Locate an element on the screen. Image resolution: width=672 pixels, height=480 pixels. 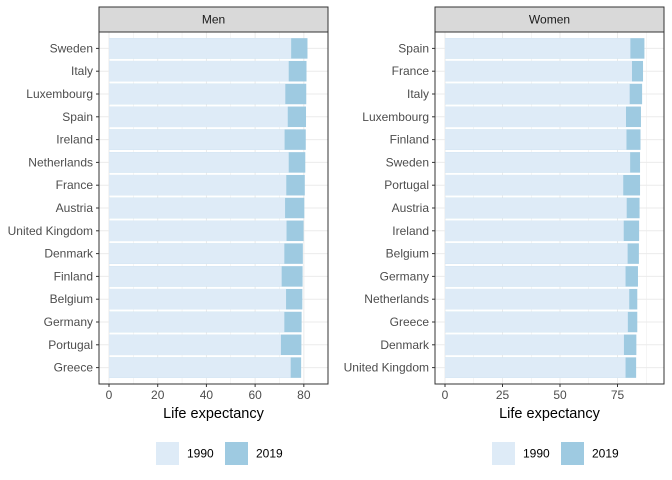
x-tick-label: 50 is located at coordinates (560, 395).